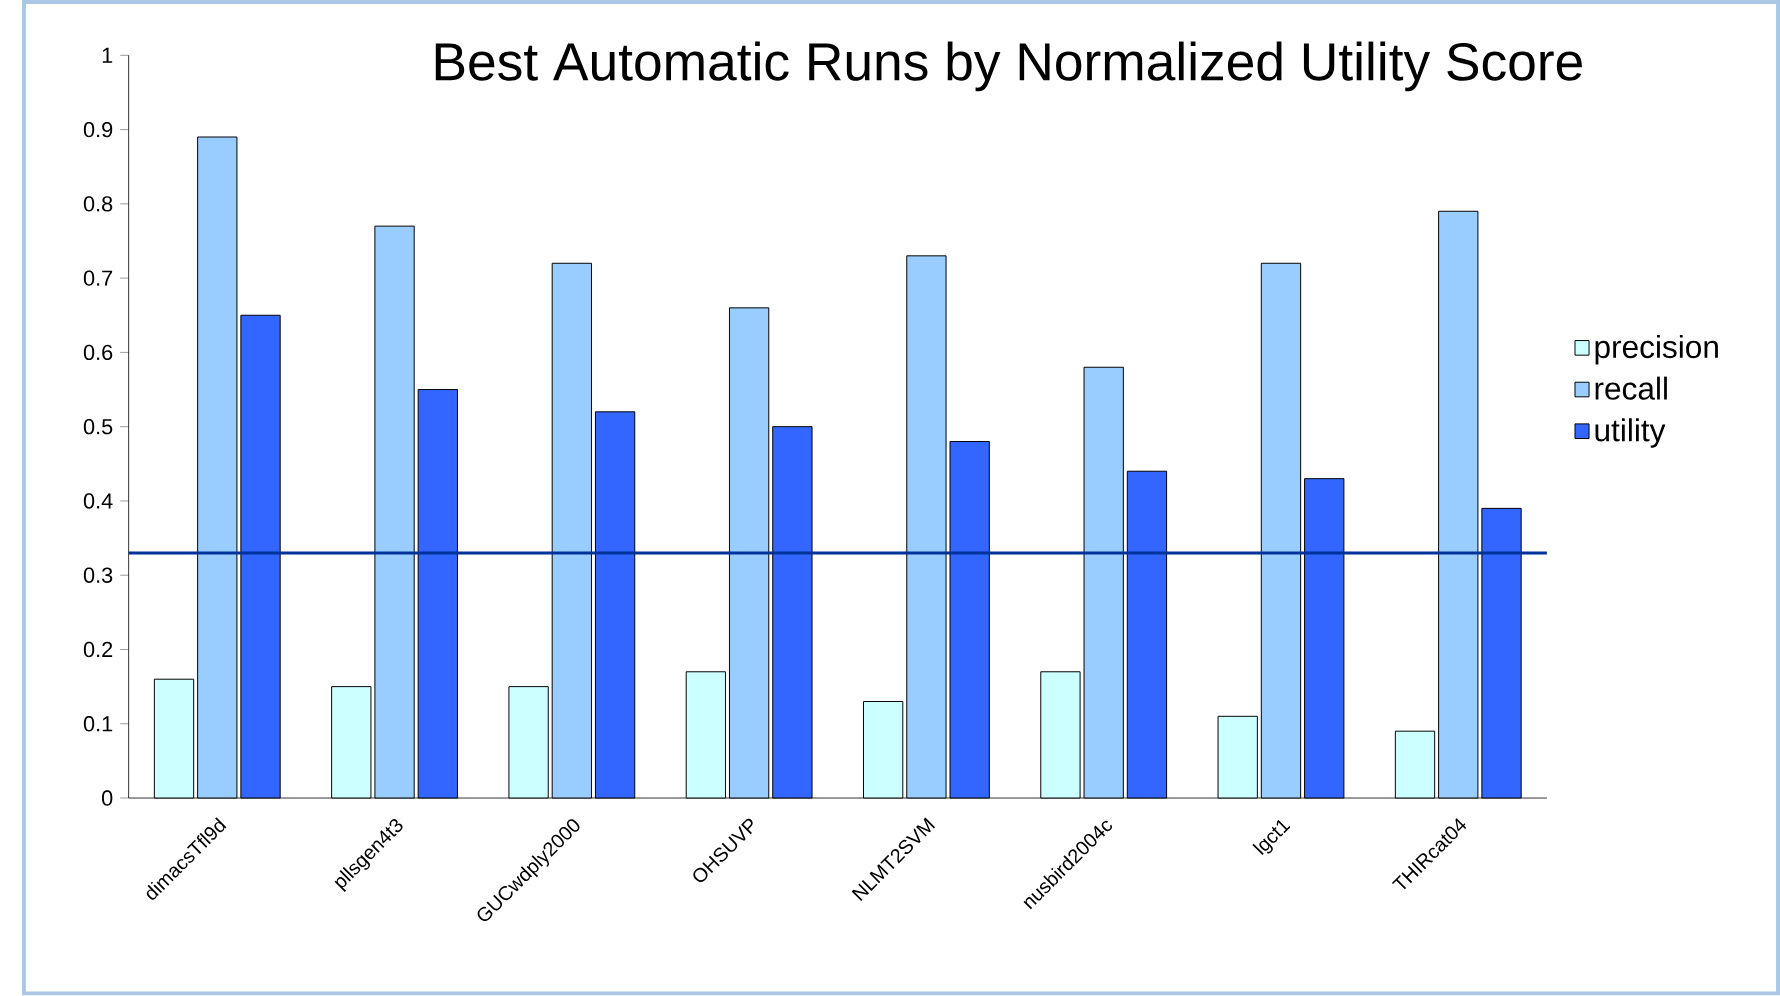 The width and height of the screenshot is (1780, 996). What do you see at coordinates (98, 575) in the screenshot?
I see `y-tick-label: 0.3` at bounding box center [98, 575].